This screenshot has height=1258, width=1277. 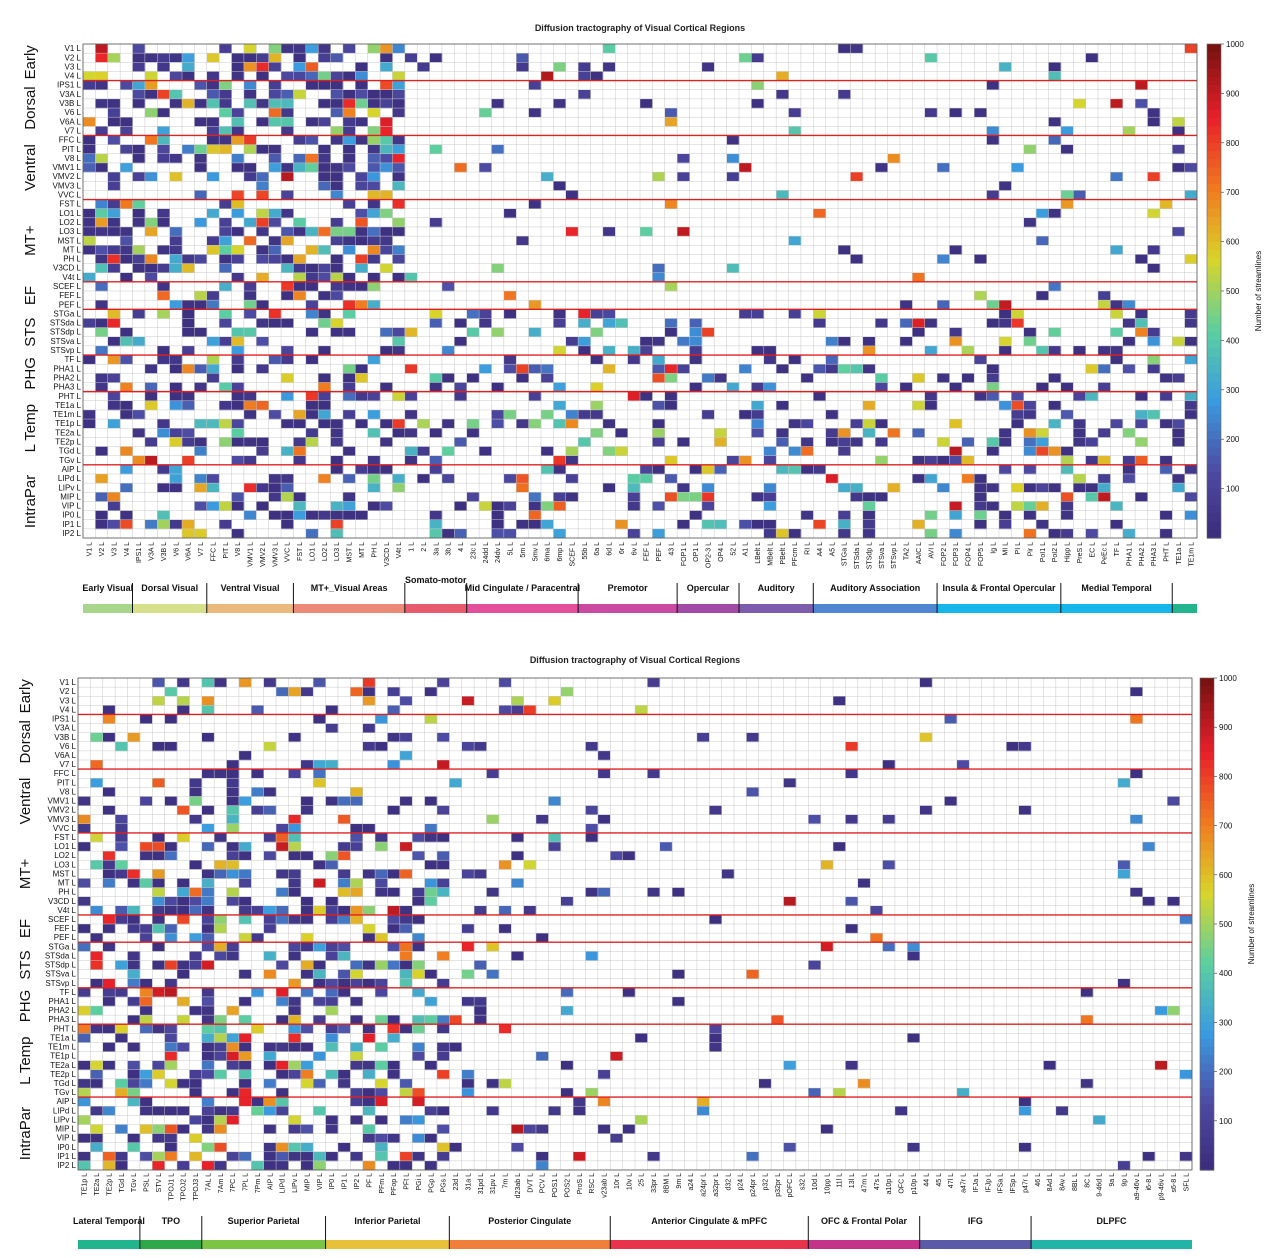 What do you see at coordinates (770, 554) in the screenshot?
I see `column-label: MBelt L` at bounding box center [770, 554].